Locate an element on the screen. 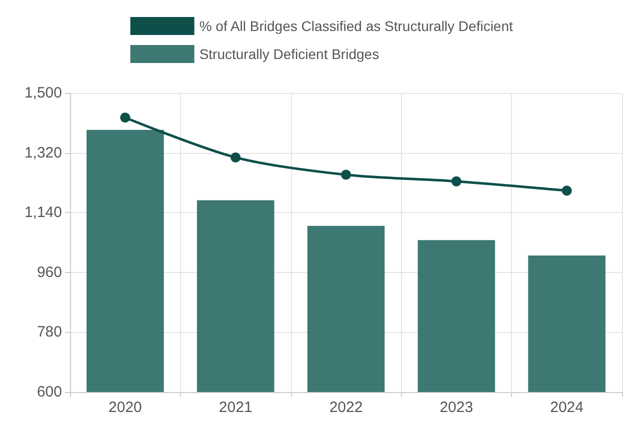 The height and width of the screenshot is (433, 644). y-tick-label: 1,320 is located at coordinates (43, 153).